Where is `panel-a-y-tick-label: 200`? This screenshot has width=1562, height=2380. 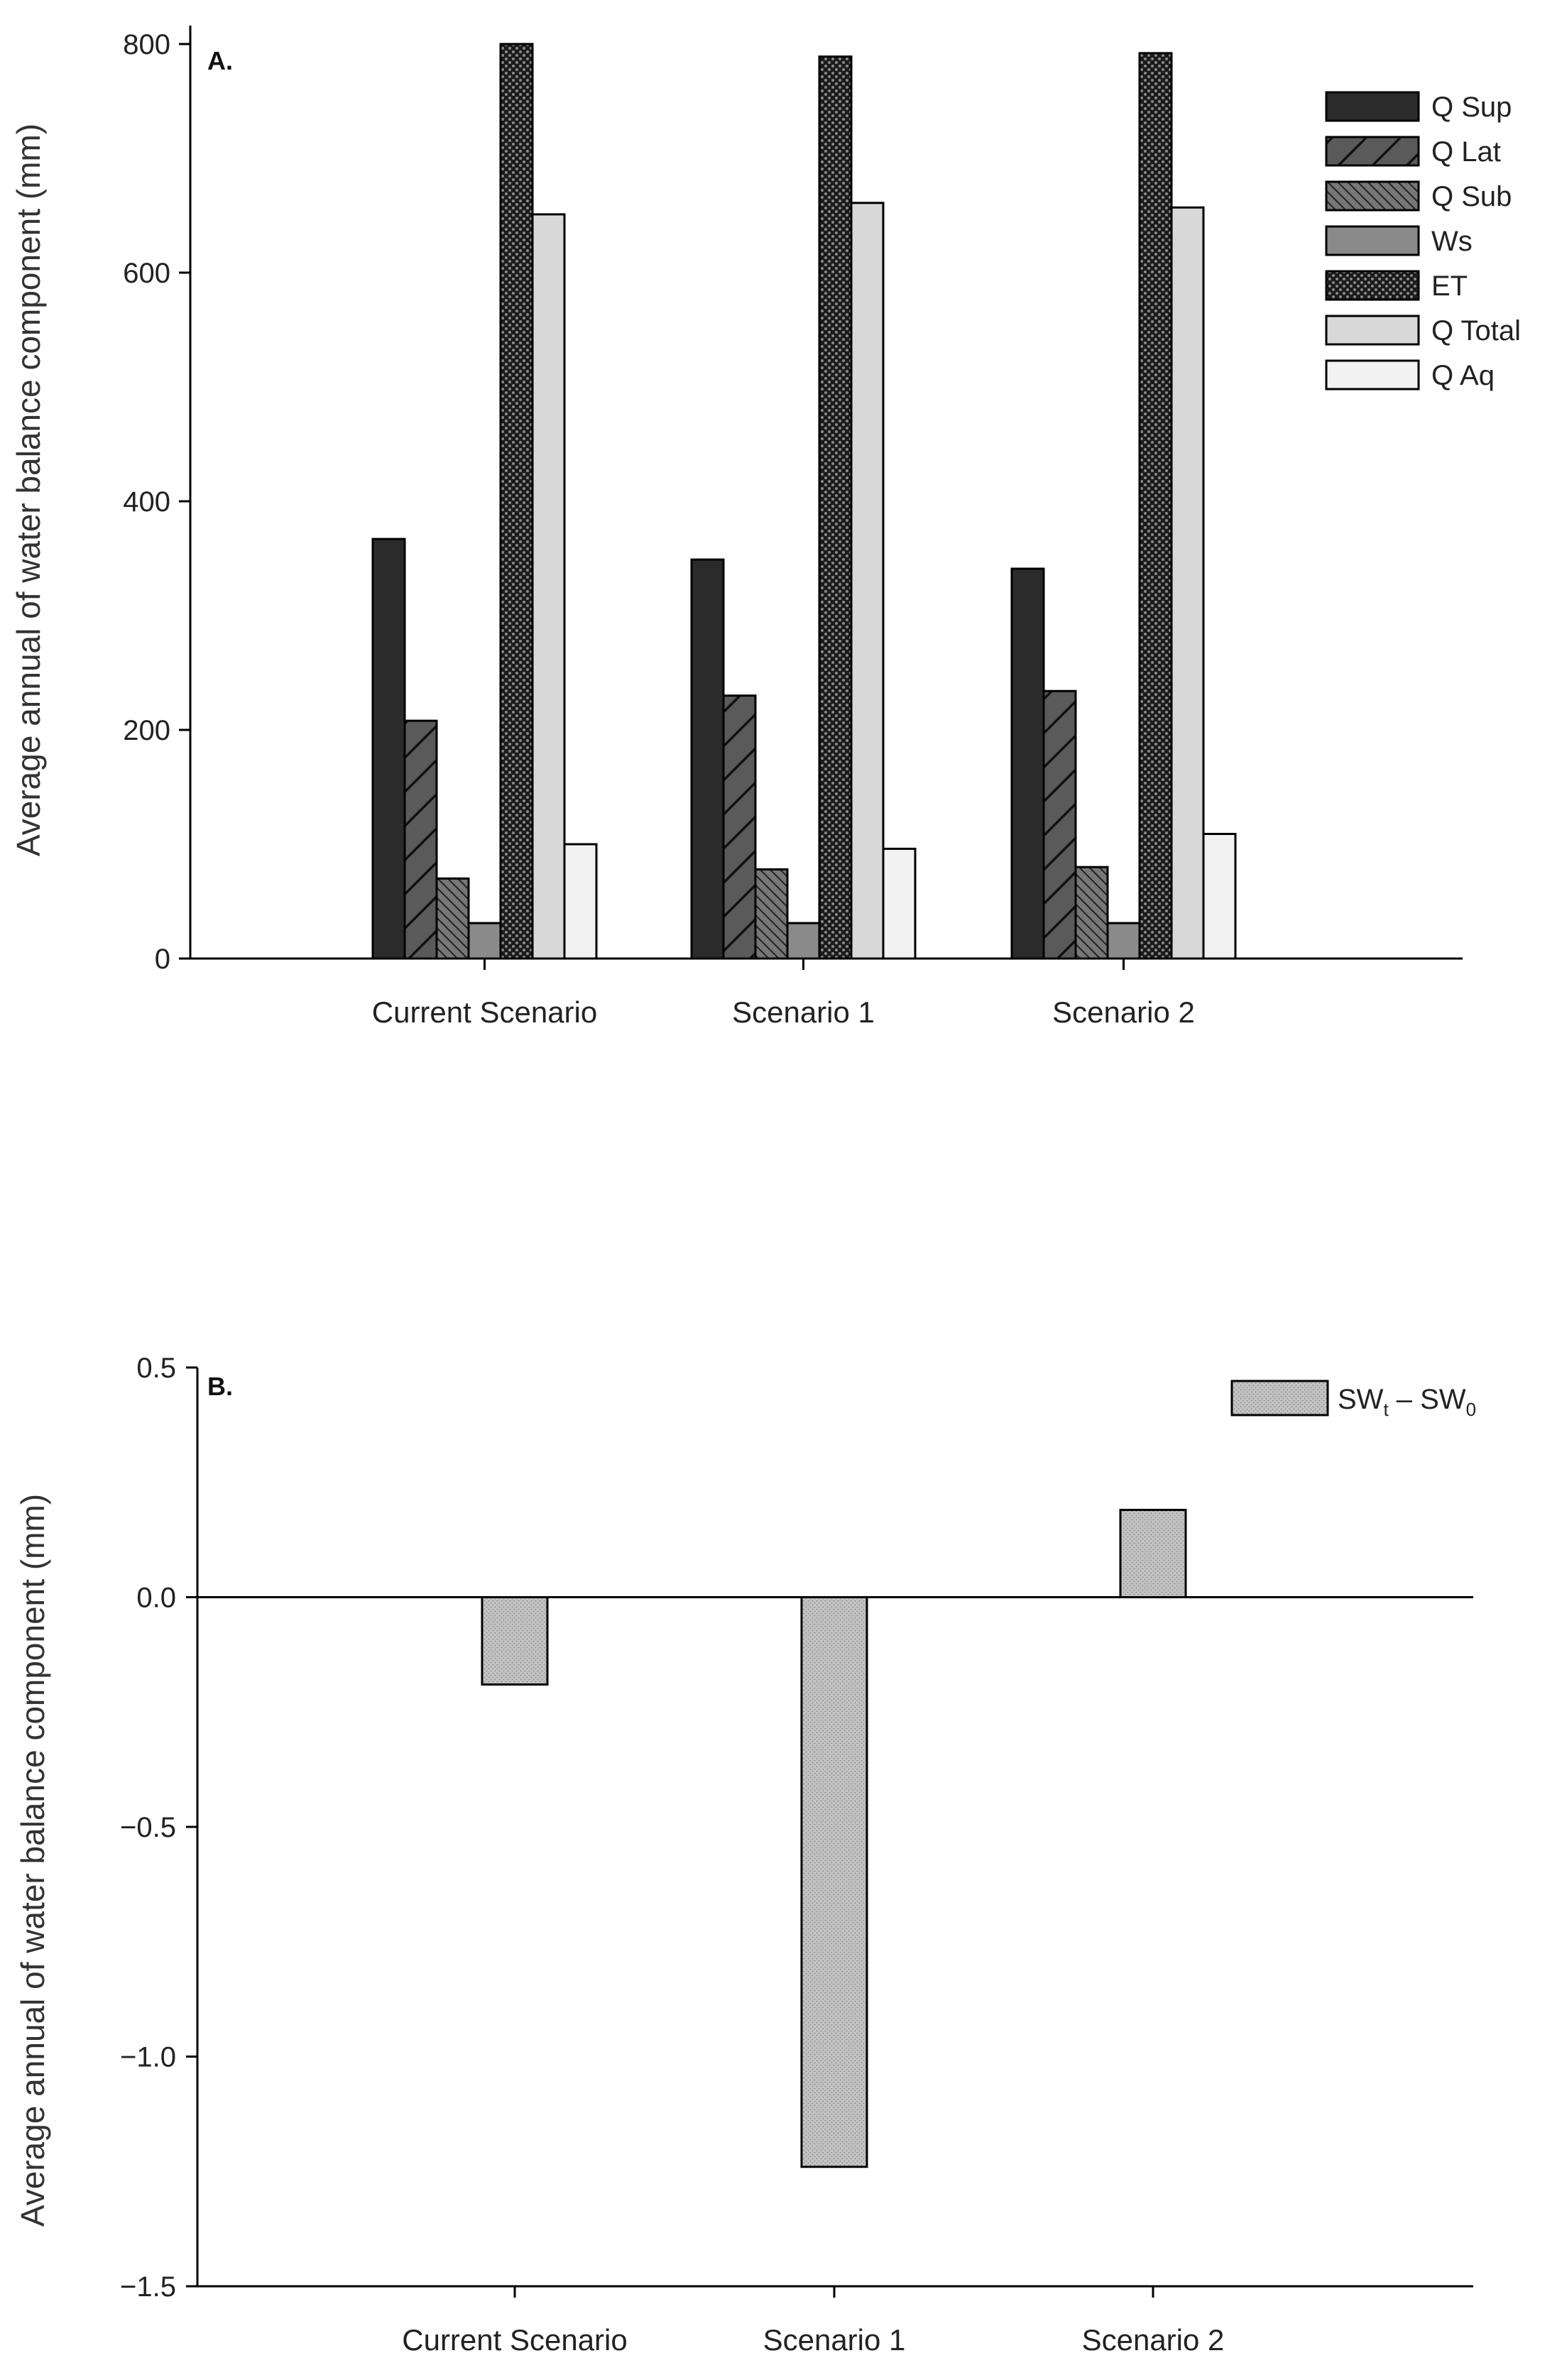 panel-a-y-tick-label: 200 is located at coordinates (146, 731).